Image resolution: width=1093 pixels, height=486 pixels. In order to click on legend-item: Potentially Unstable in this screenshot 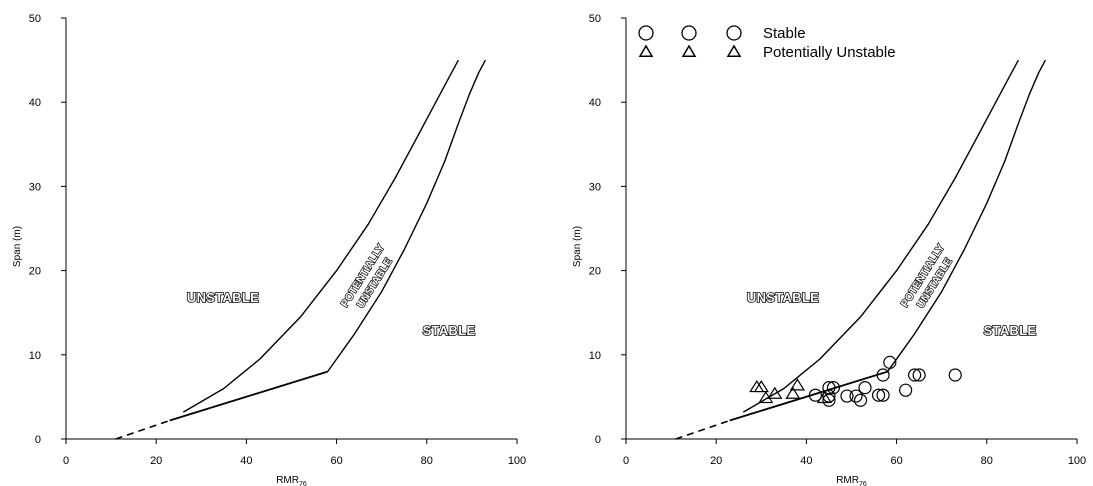, I will do `click(767, 52)`.